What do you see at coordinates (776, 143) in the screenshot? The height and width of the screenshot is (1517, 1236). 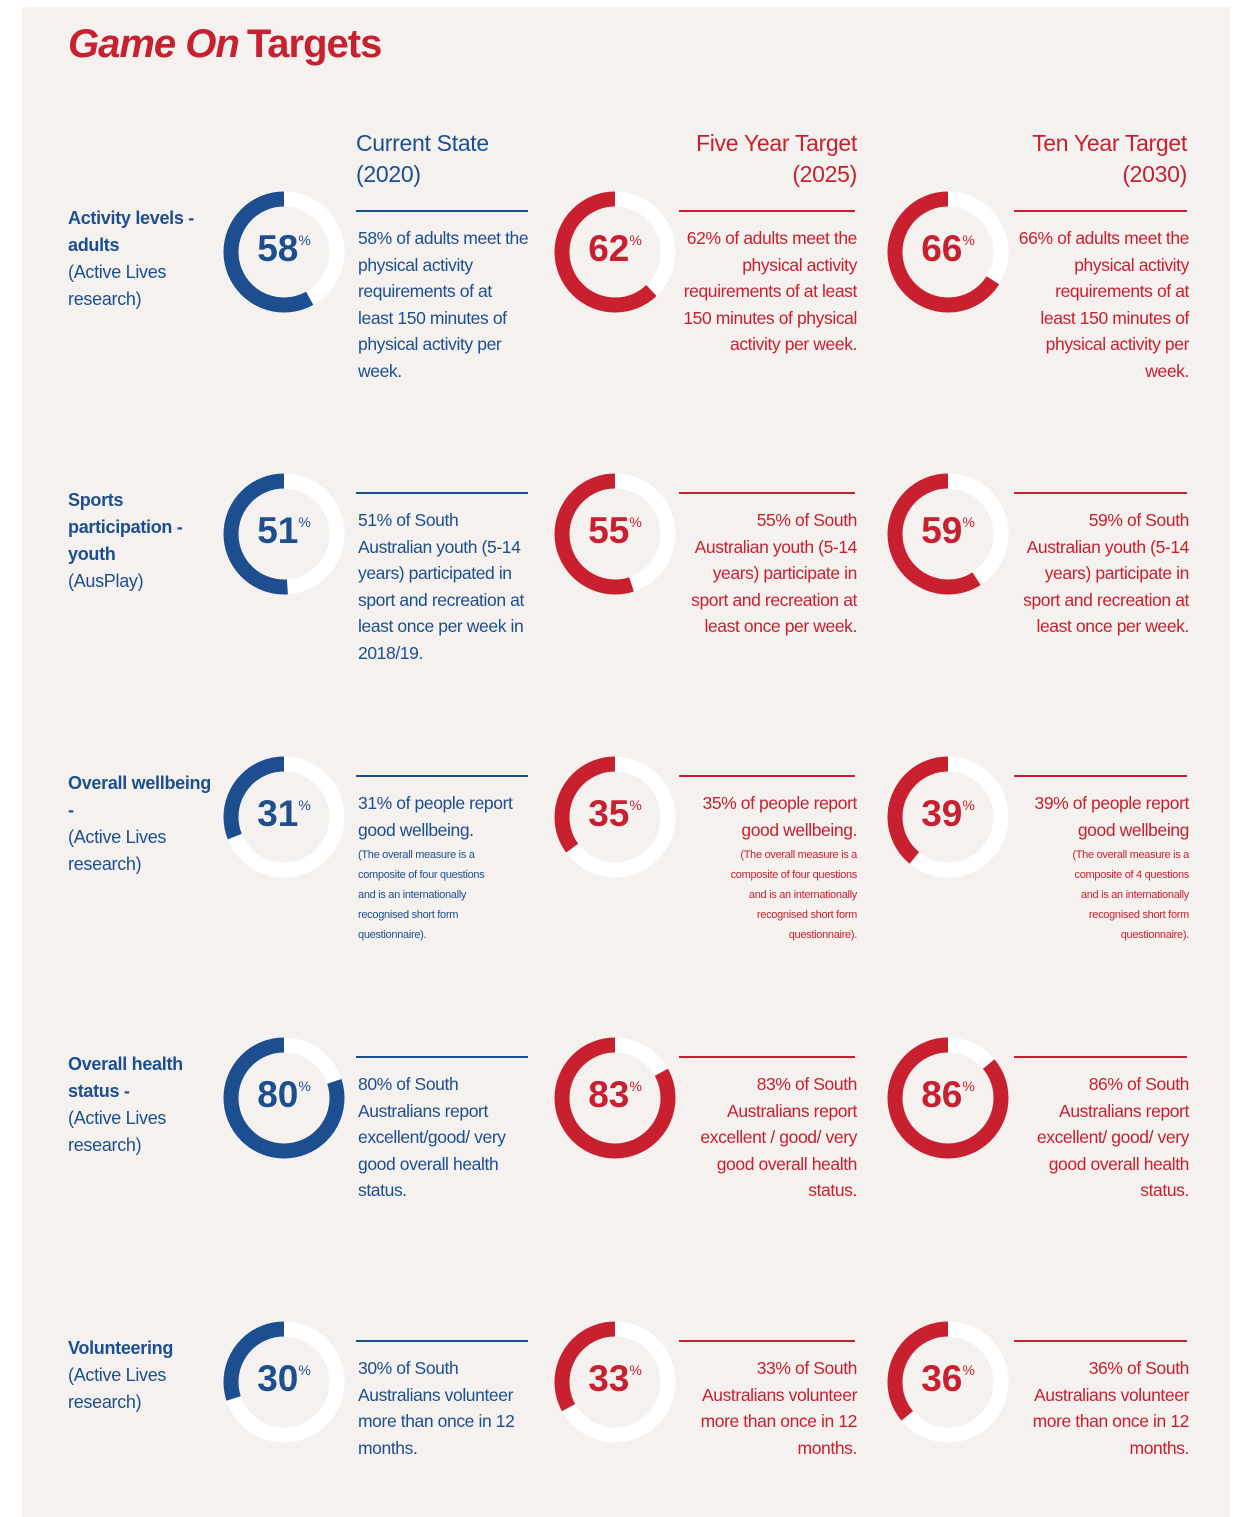 I see `column-name: Five Year Target` at bounding box center [776, 143].